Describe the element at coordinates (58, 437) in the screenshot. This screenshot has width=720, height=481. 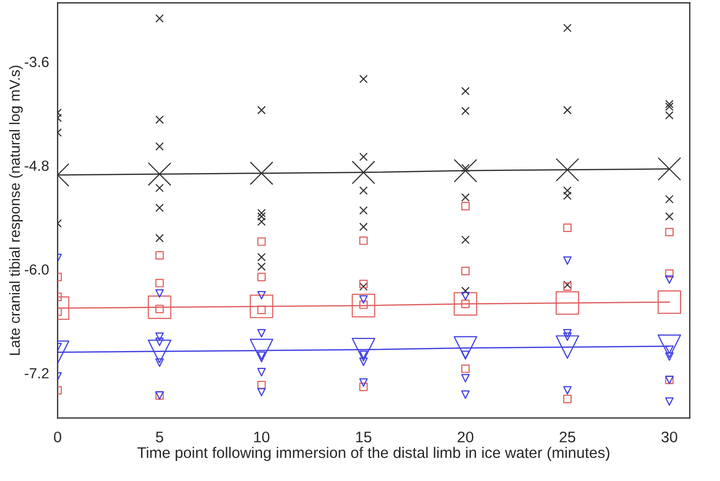
I see `x-tick-label: 0` at that location.